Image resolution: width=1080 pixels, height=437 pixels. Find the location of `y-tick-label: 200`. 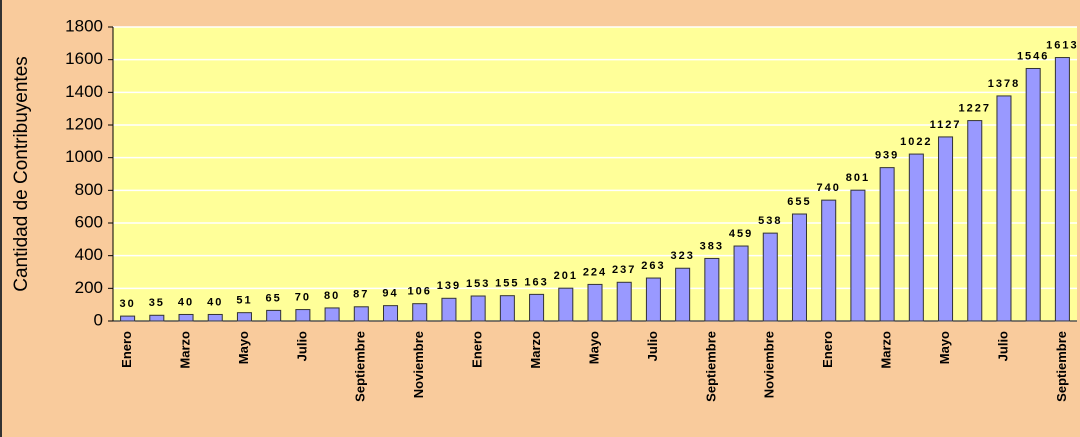

y-tick-label: 200 is located at coordinates (89, 287).